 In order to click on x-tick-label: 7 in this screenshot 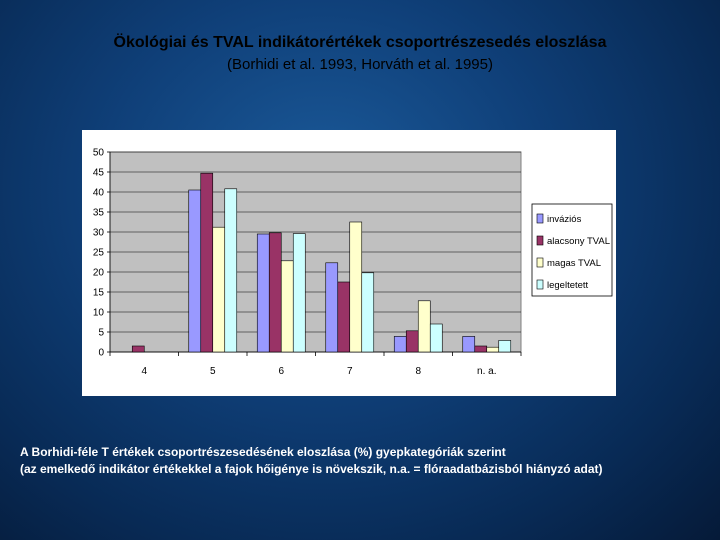, I will do `click(350, 371)`.